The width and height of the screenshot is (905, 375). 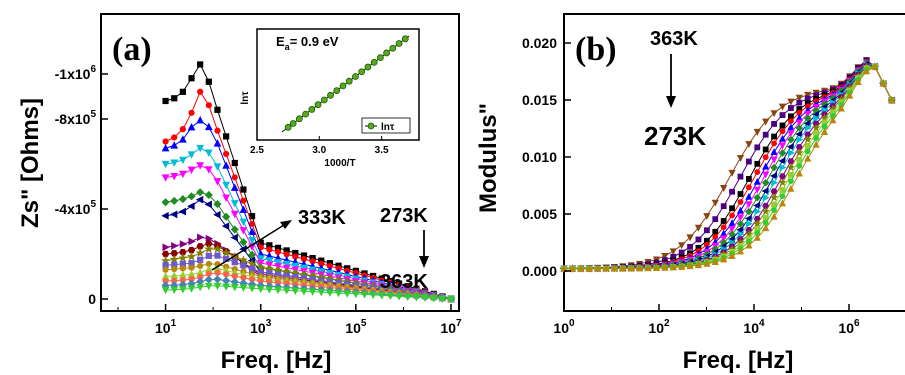 I want to click on panel-b-xtick-label: 10², so click(x=659, y=327).